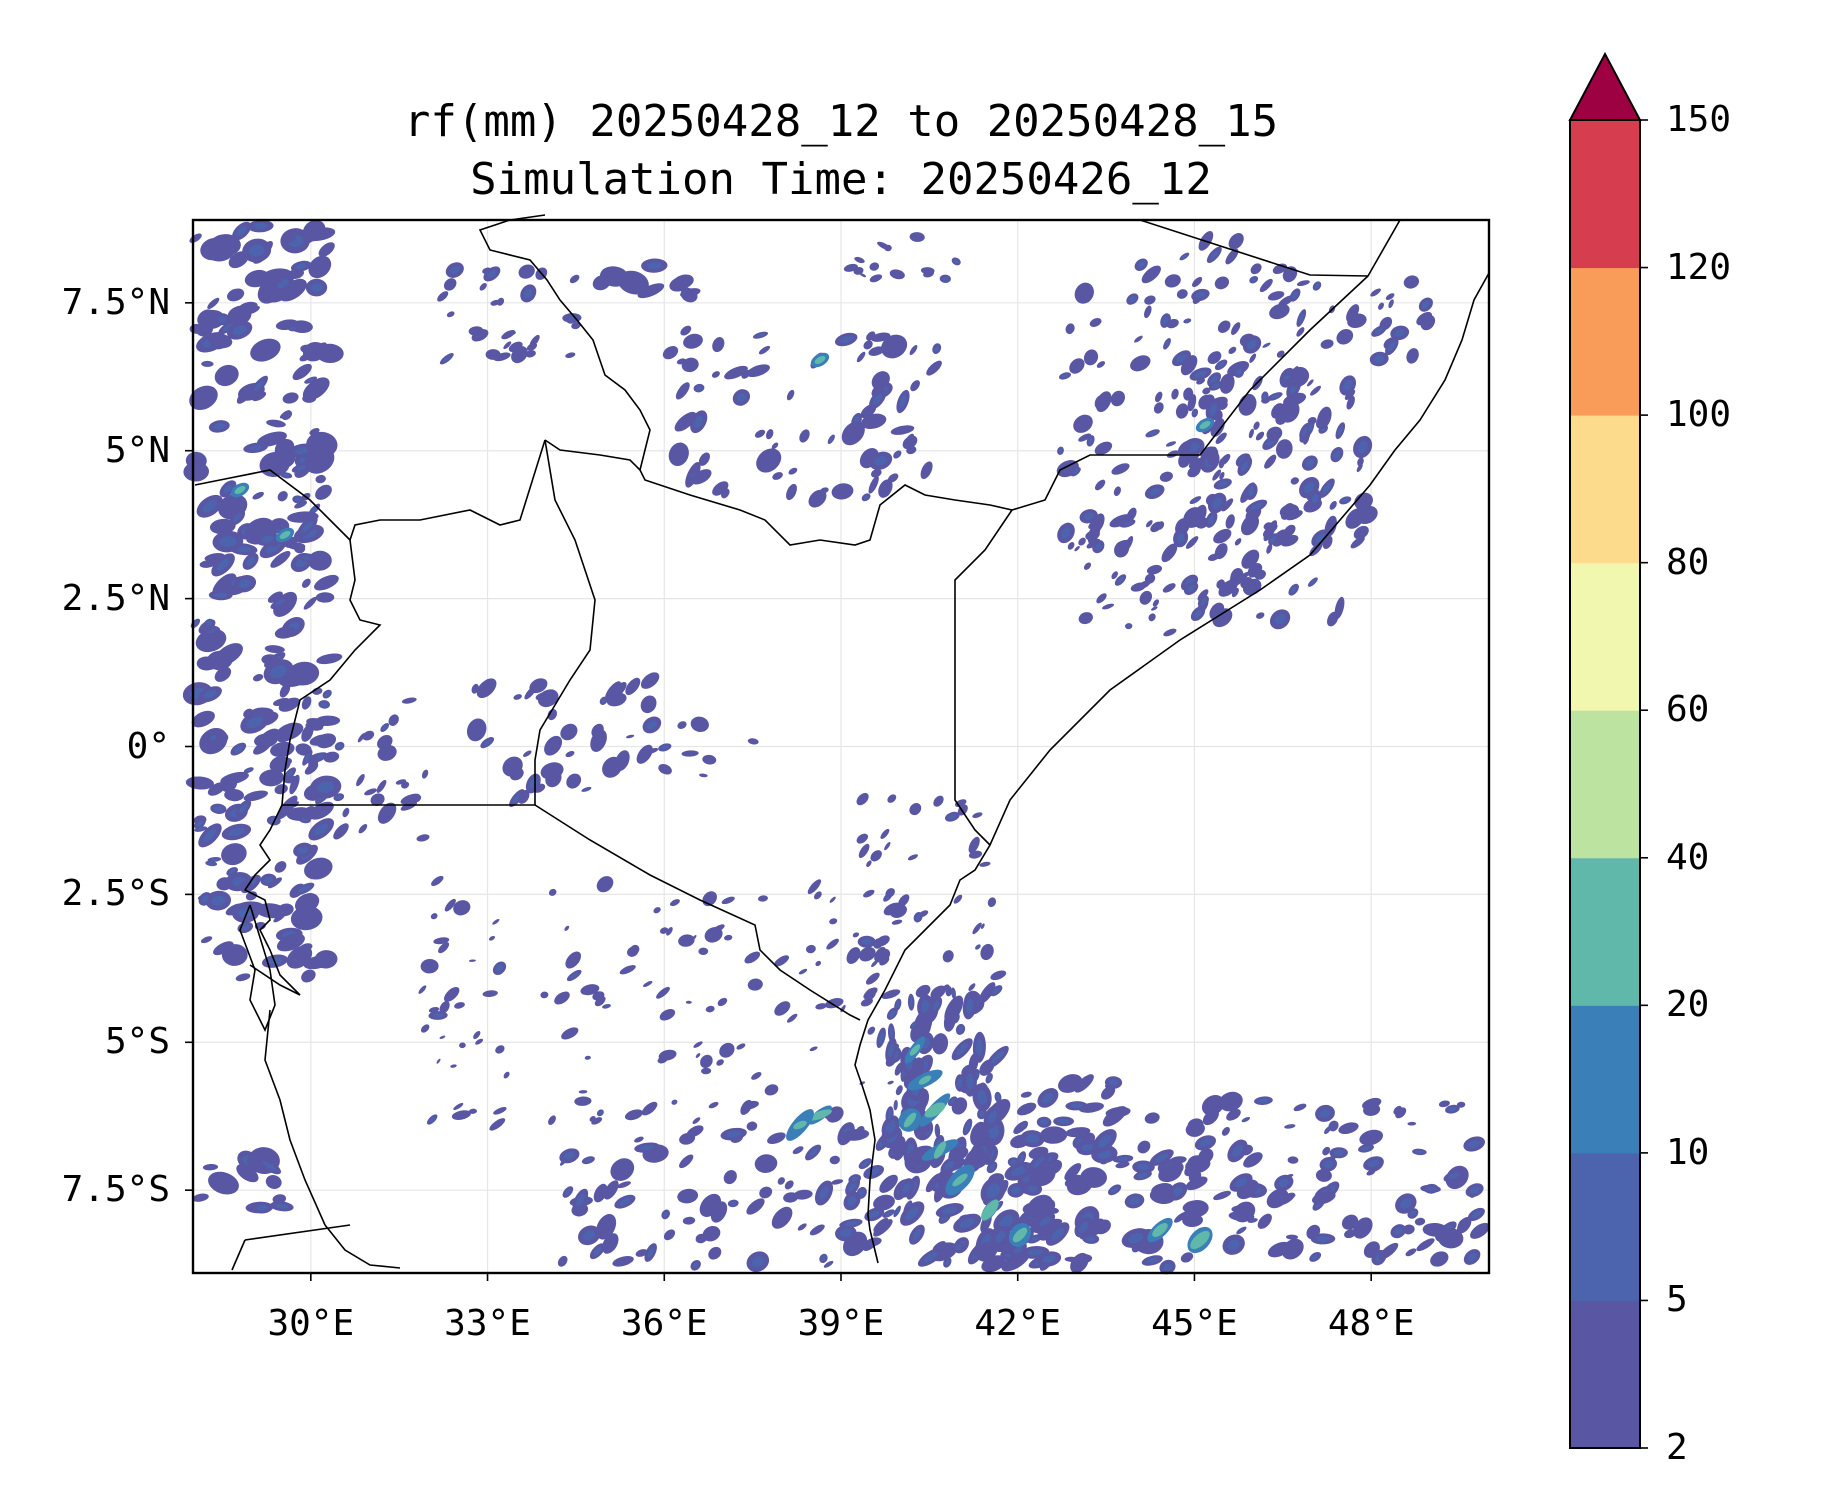  Describe the element at coordinates (137, 450) in the screenshot. I see `lat-tick-label: 5°N` at that location.